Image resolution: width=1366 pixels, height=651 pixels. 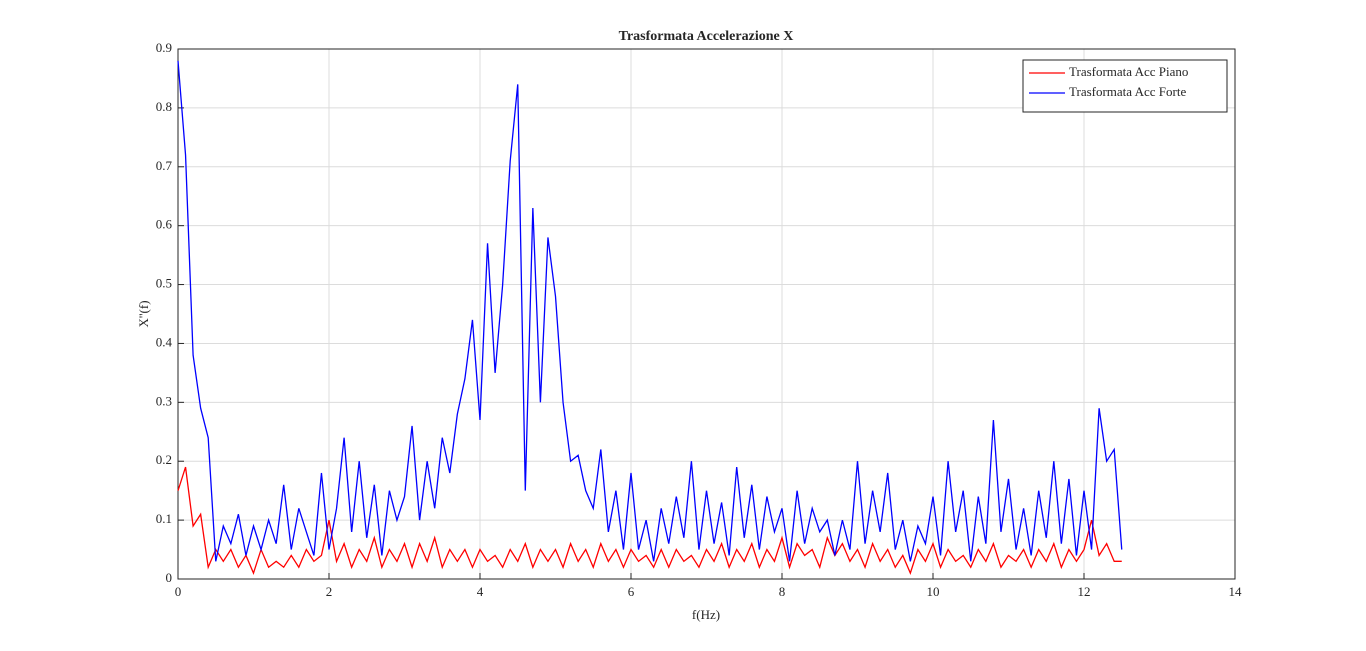 What do you see at coordinates (164, 518) in the screenshot?
I see `y-tick-label: 0.1` at bounding box center [164, 518].